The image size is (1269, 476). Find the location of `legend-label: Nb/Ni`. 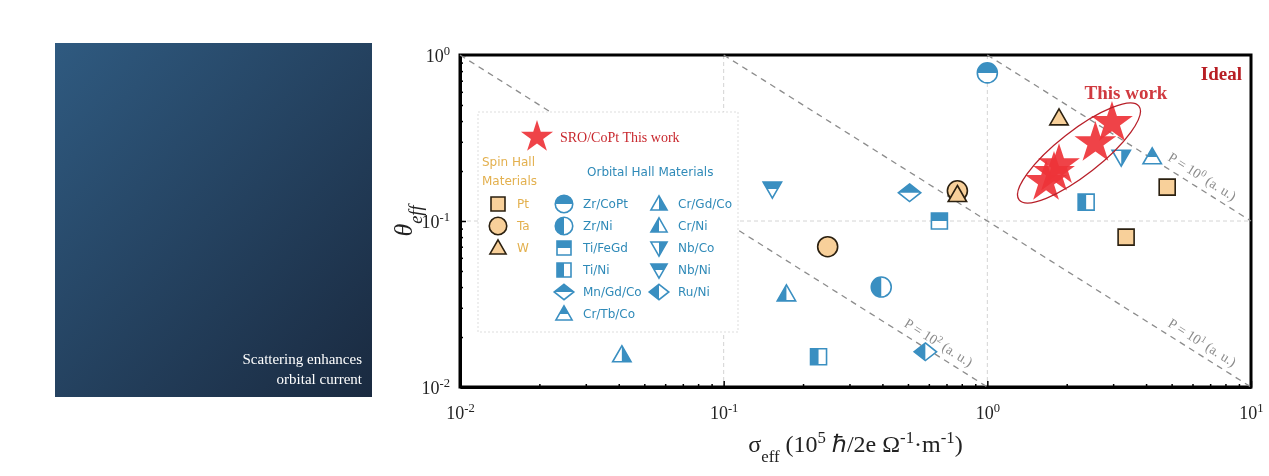

legend-label: Nb/Ni is located at coordinates (694, 270).